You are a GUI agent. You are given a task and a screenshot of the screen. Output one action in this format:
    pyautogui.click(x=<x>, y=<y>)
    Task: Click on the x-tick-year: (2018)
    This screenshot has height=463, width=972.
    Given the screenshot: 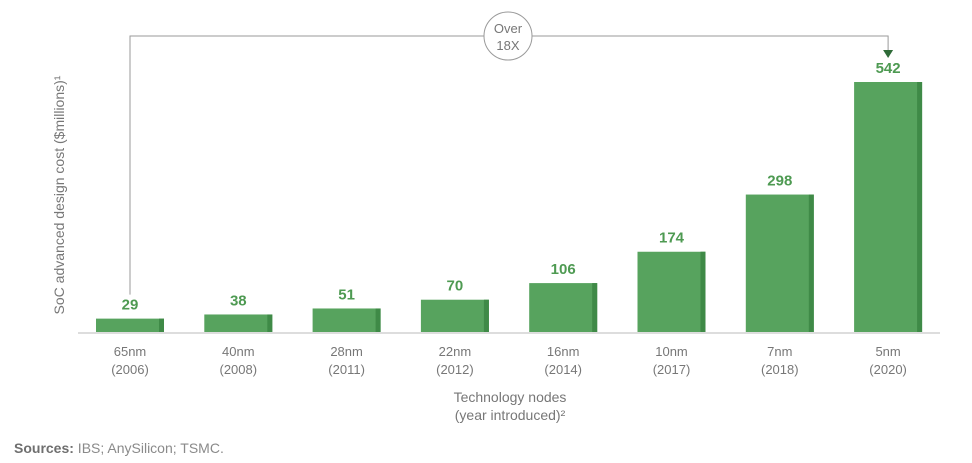 What is the action you would take?
    pyautogui.click(x=780, y=369)
    